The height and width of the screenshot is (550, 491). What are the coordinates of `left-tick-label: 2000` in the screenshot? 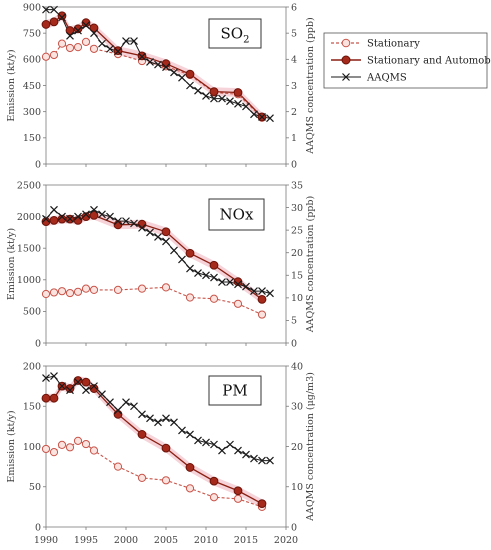 It's located at (29, 217).